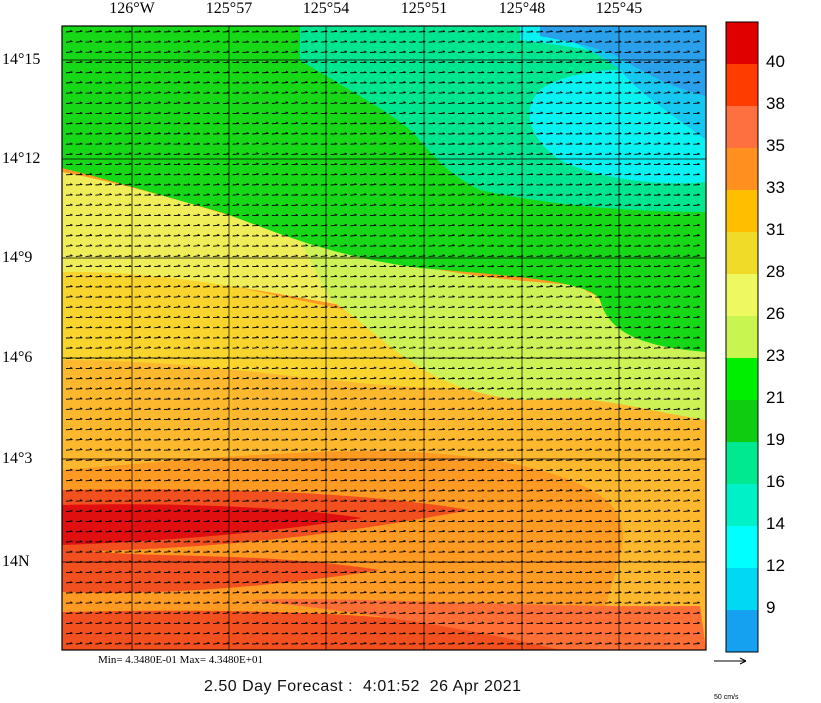 This screenshot has width=821, height=703. I want to click on color-scale-label: 9, so click(771, 607).